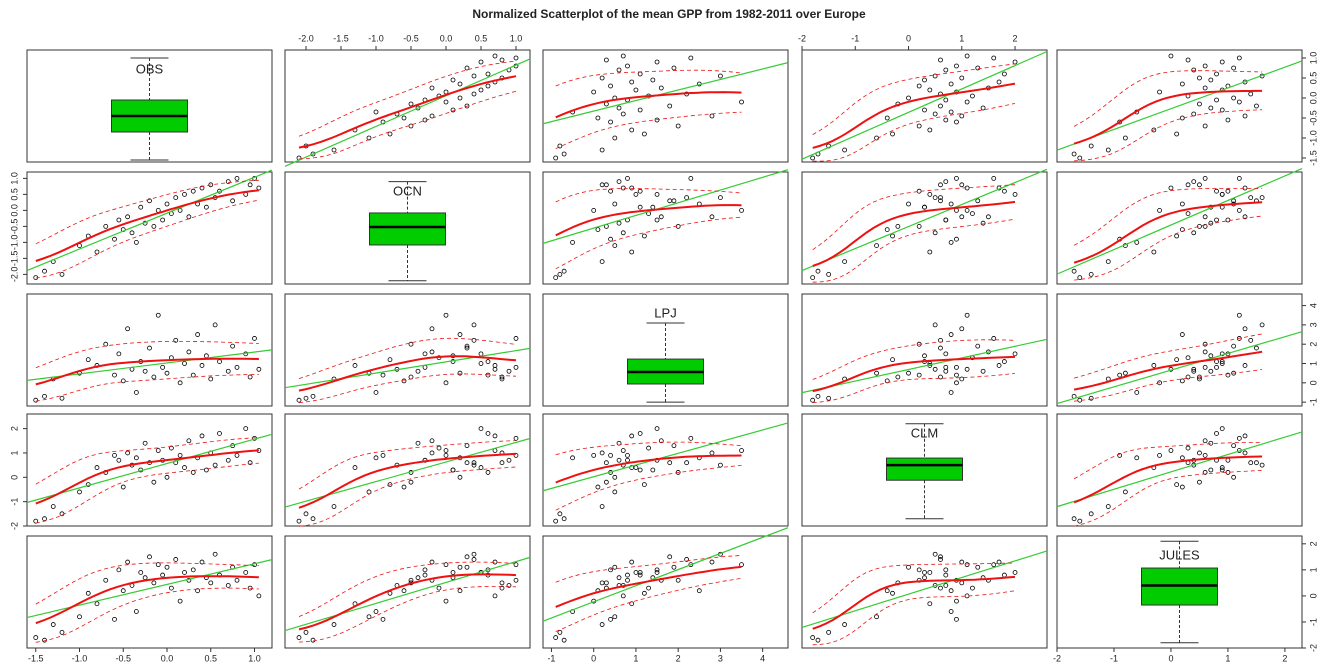  What do you see at coordinates (150, 68) in the screenshot?
I see `variable-name: OBS` at bounding box center [150, 68].